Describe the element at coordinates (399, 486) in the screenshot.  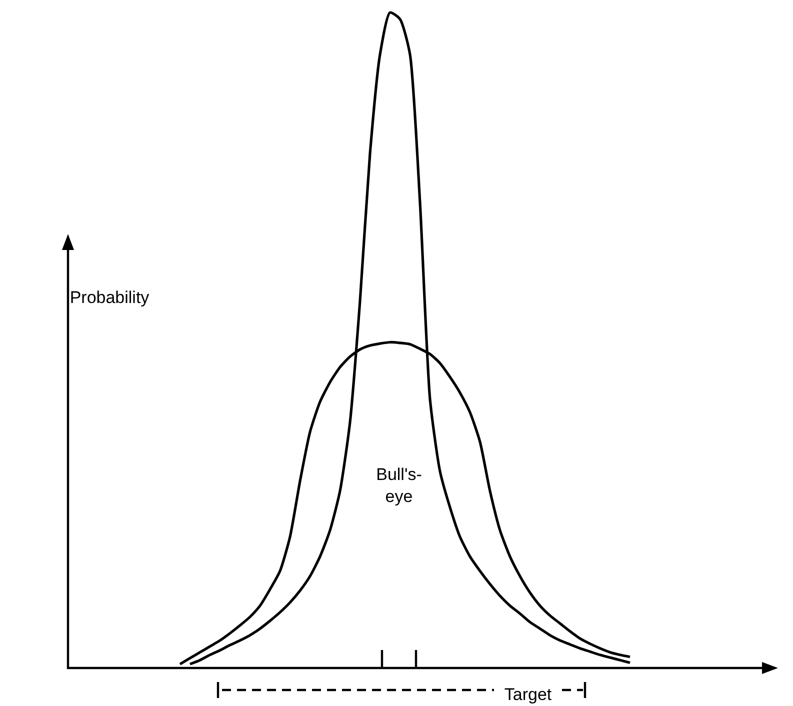
I see `annotation: Bull's-eye` at that location.